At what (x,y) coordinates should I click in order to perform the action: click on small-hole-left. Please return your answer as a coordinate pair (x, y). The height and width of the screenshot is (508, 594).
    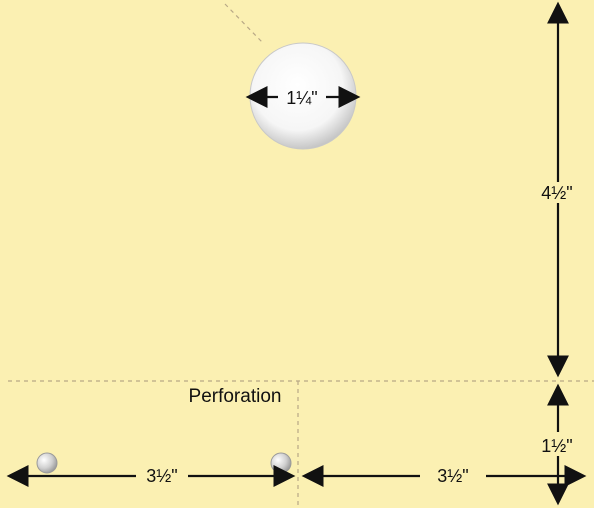
    Looking at the image, I should click on (47, 463).